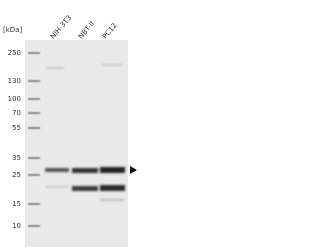 The image size is (320, 249). I want to click on marker-label: 35, so click(16, 158).